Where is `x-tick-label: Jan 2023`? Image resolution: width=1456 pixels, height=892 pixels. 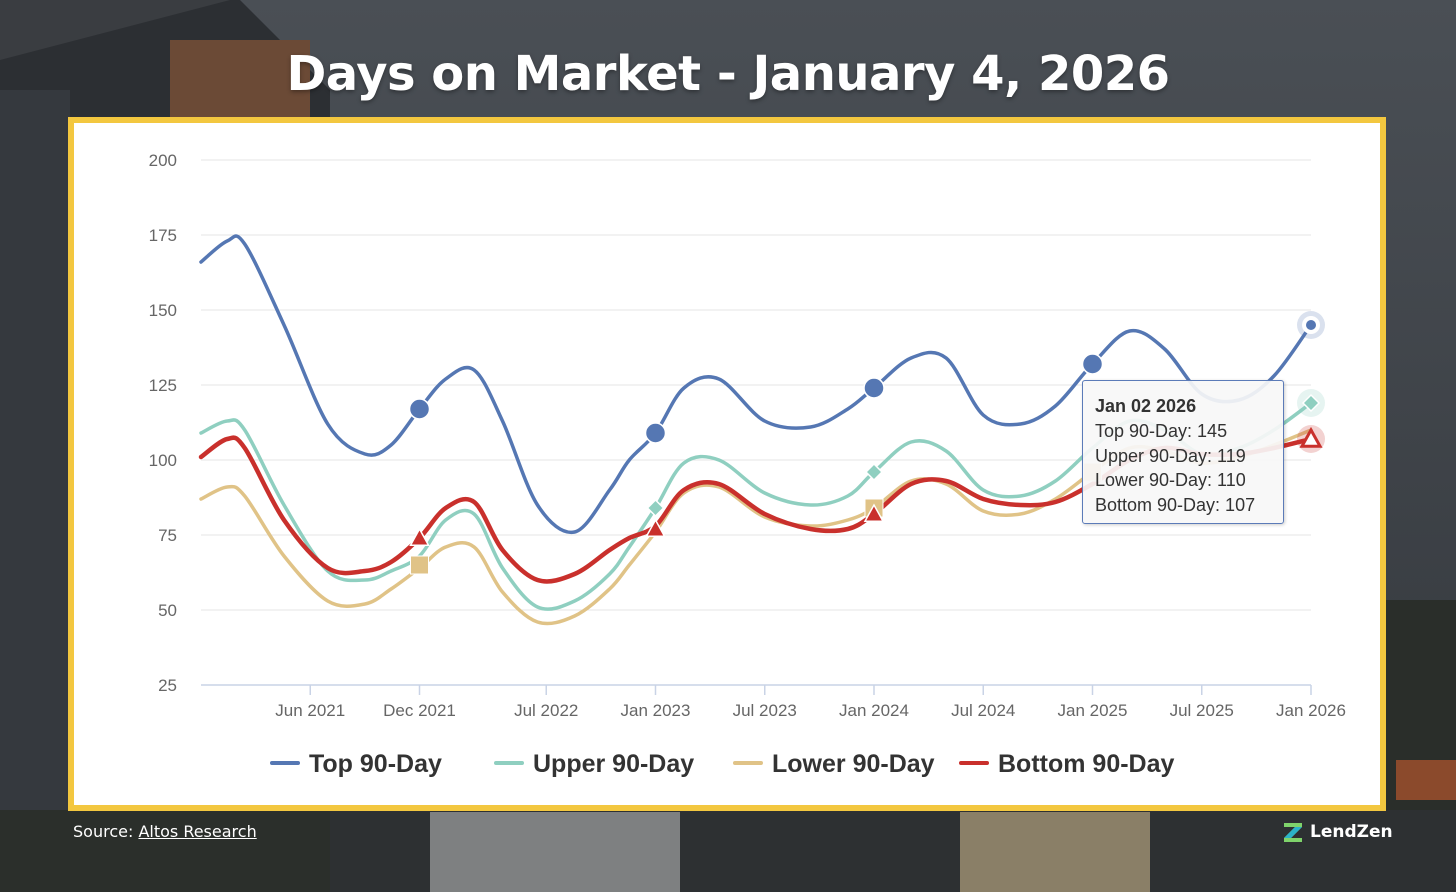
x-tick-label: Jan 2023 is located at coordinates (656, 710).